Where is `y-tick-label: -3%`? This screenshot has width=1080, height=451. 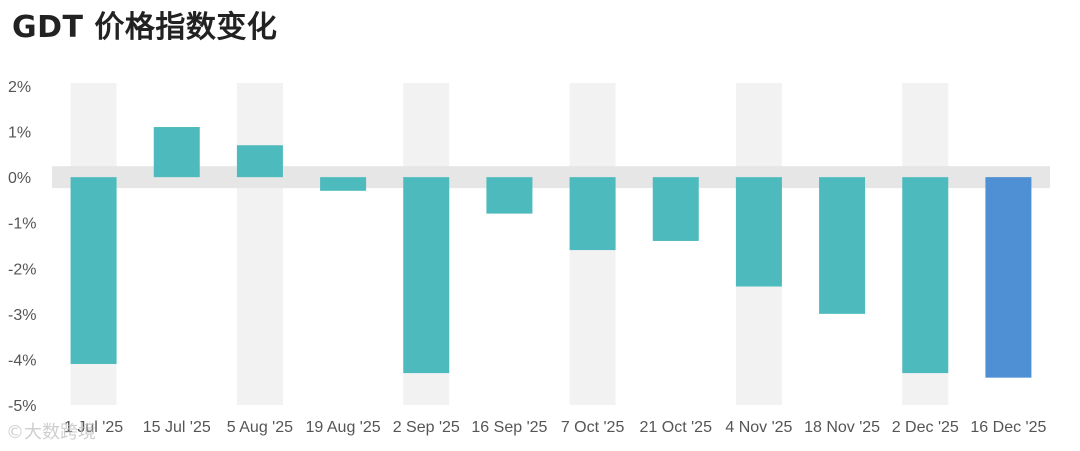
y-tick-label: -3% is located at coordinates (22, 315).